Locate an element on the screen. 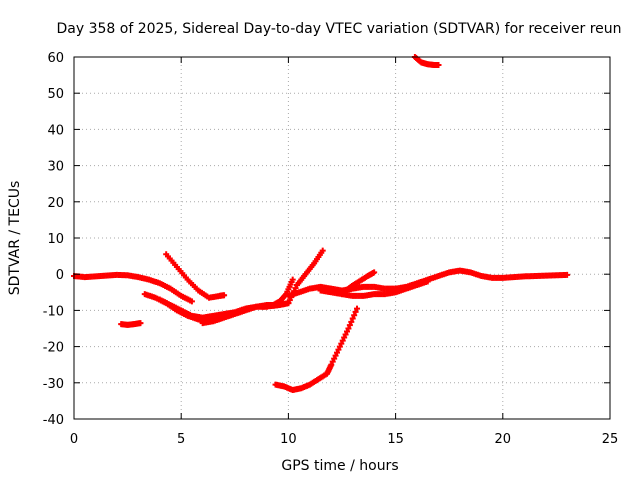 Image resolution: width=640 pixels, height=480 pixels. y-tick-label: -40 is located at coordinates (53, 420).